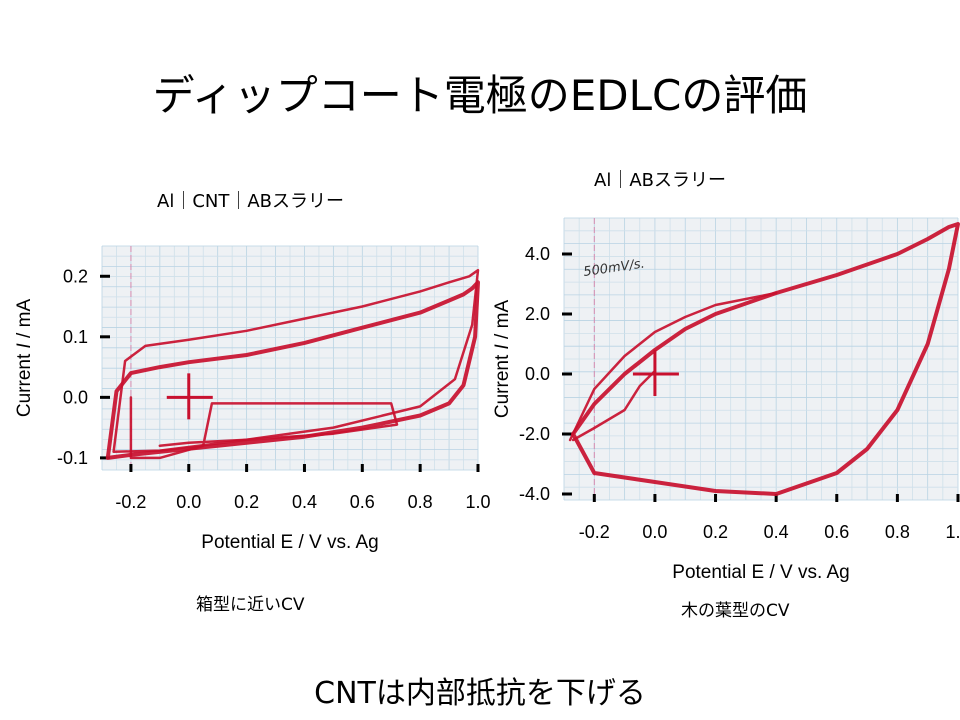 The height and width of the screenshot is (720, 960). What do you see at coordinates (735, 611) in the screenshot?
I see `chart2-note: 木の葉型のCV` at bounding box center [735, 611].